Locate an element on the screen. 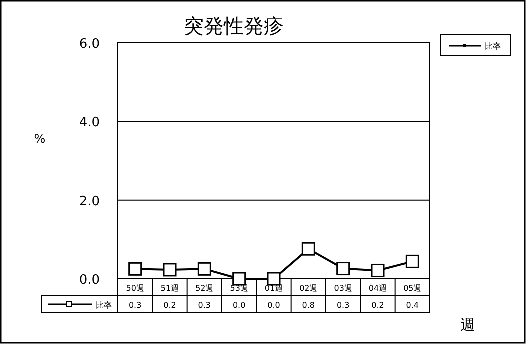  chart-title: 突発性発疹 is located at coordinates (234, 26).